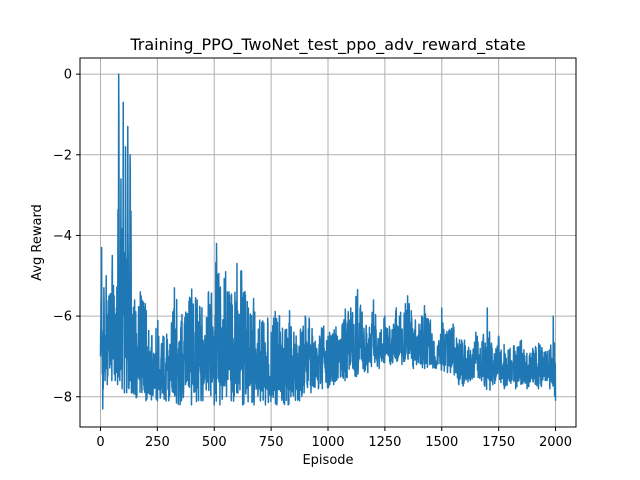  What do you see at coordinates (327, 442) in the screenshot?
I see `x-tick-label: 1000` at bounding box center [327, 442].